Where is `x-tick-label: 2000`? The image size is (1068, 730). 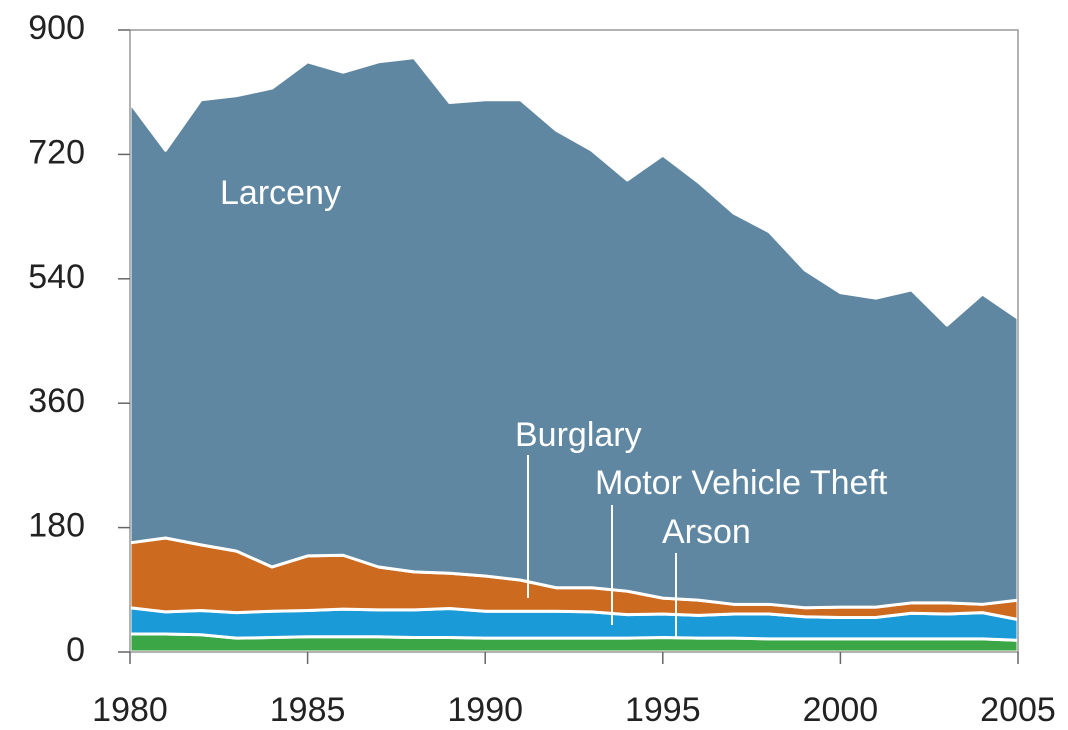 x-tick-label: 2000 is located at coordinates (841, 710).